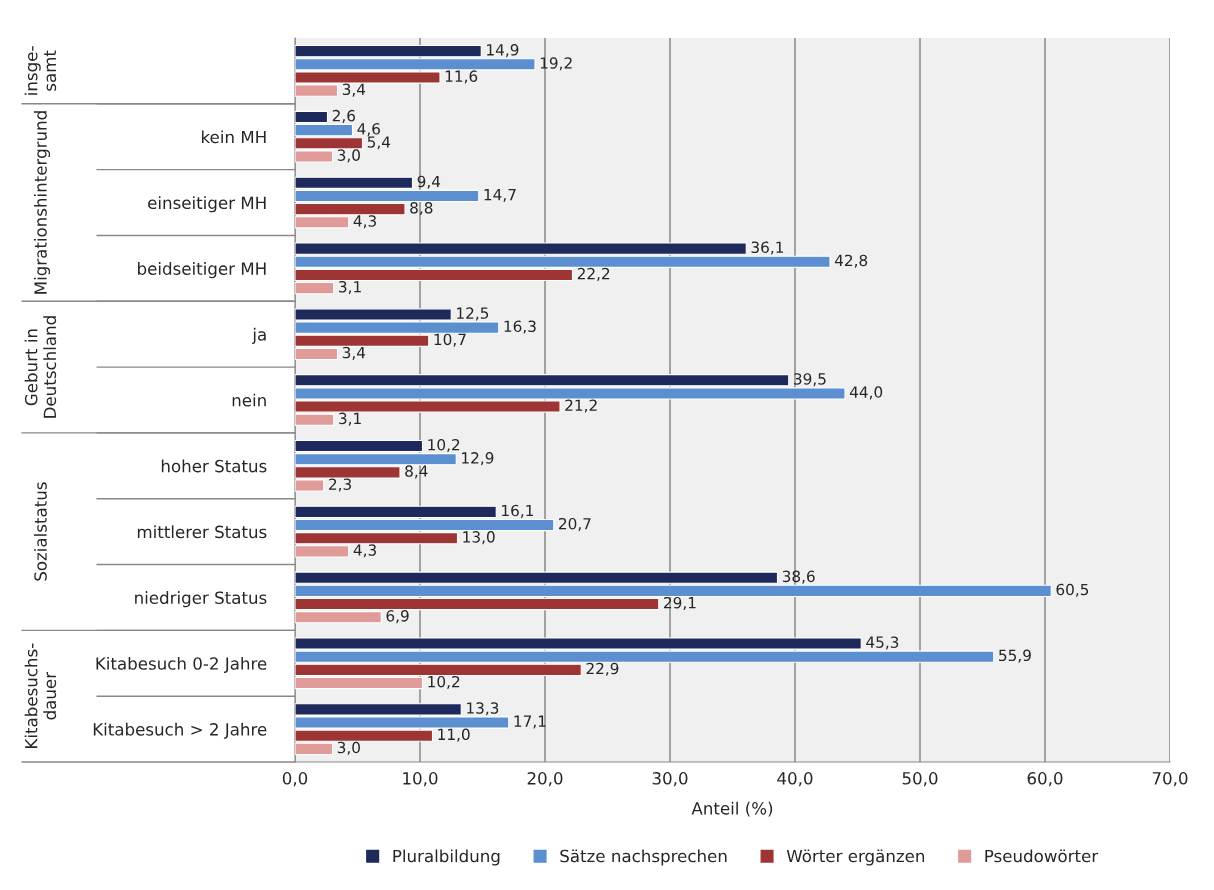 The image size is (1214, 890). Describe the element at coordinates (882, 643) in the screenshot. I see `data-label: 45,3` at that location.